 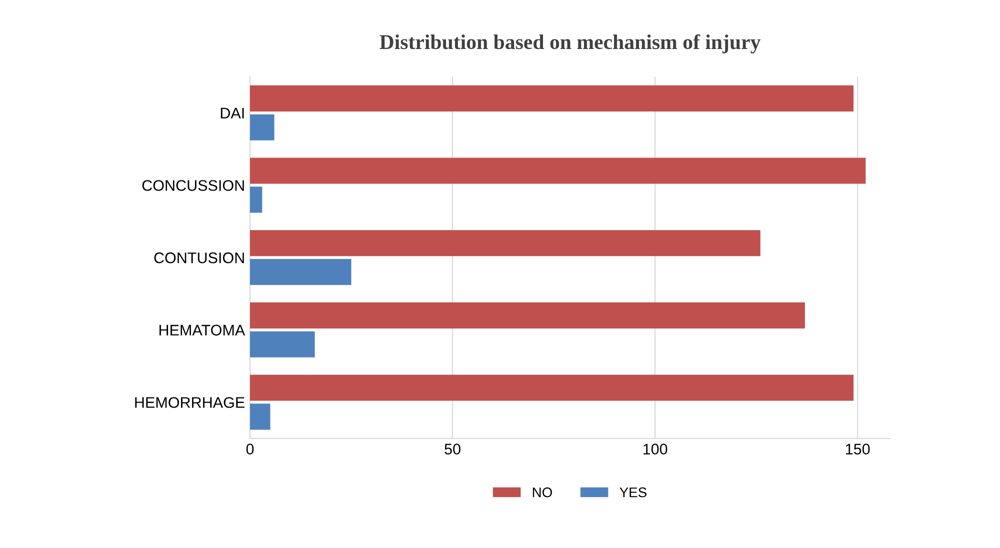 What do you see at coordinates (232, 113) in the screenshot?
I see `y-tick-label: DAI` at bounding box center [232, 113].